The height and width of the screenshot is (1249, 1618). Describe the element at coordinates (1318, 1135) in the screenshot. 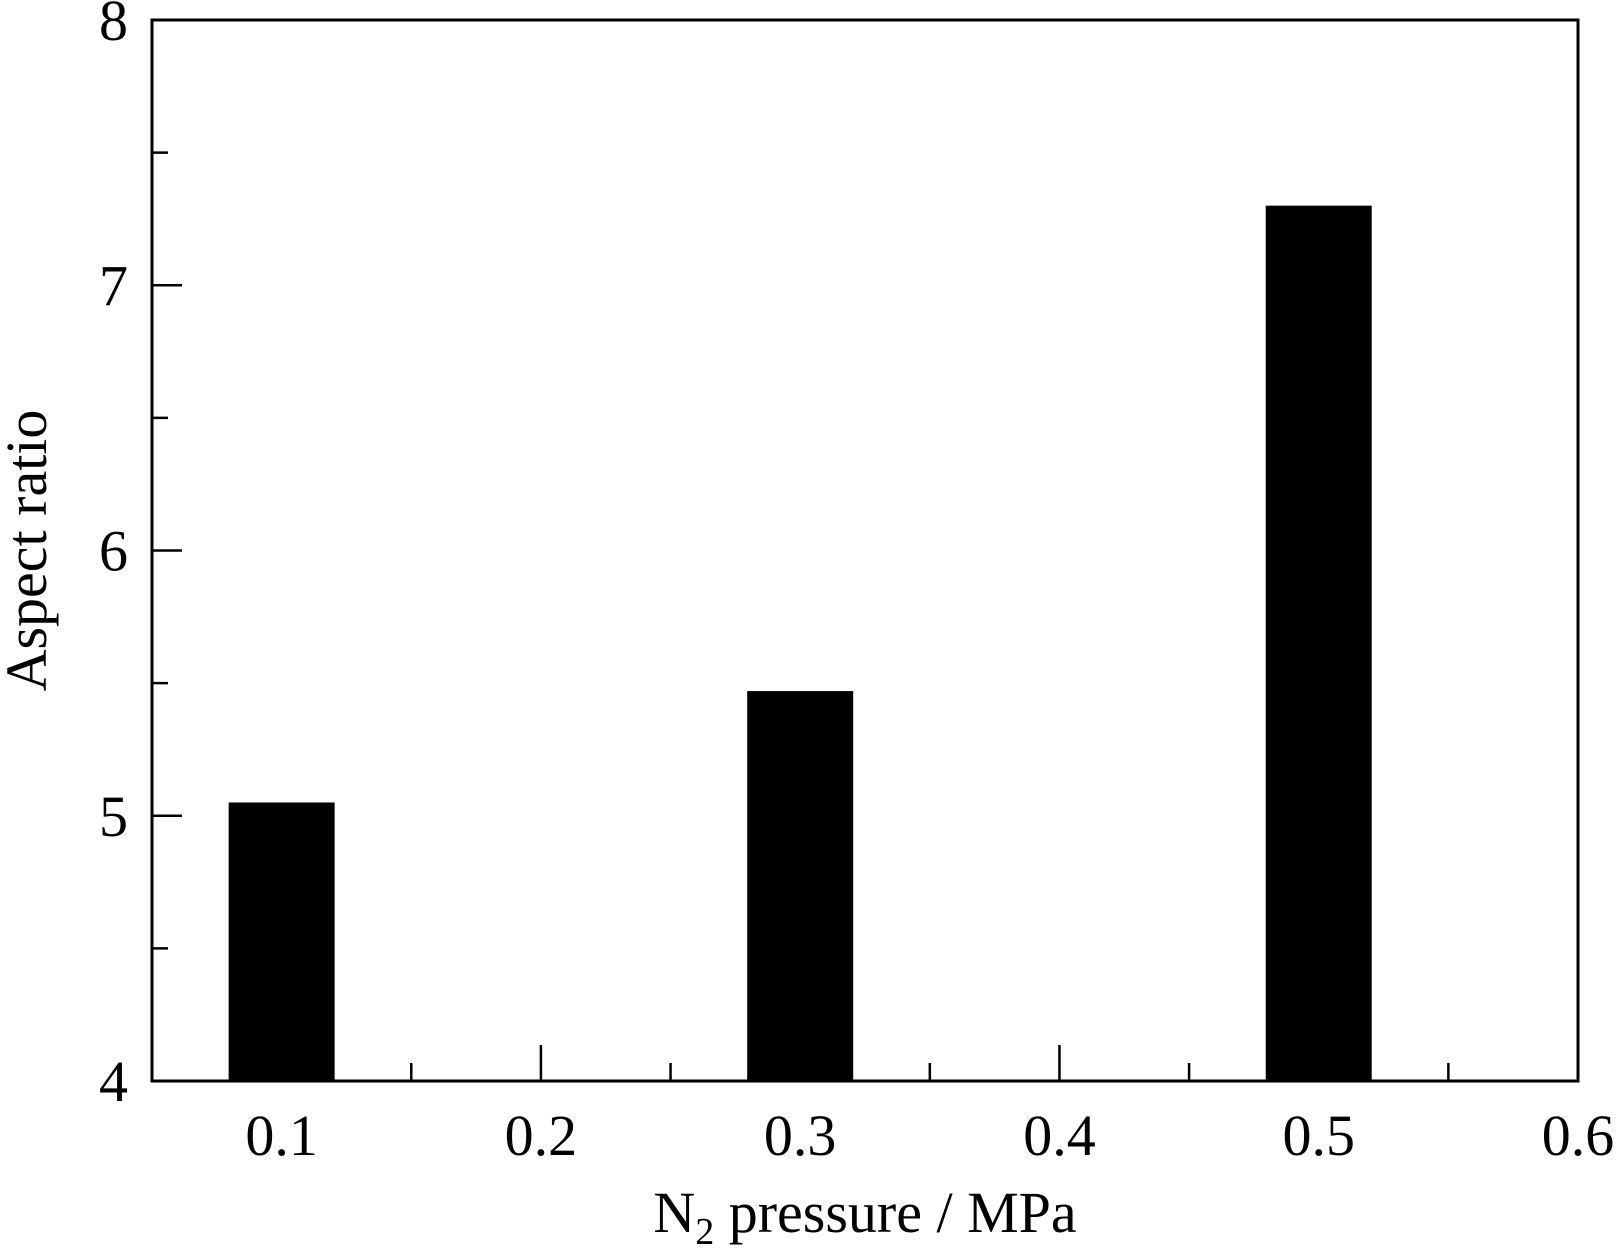

I see `x-tick-label: 0.5` at that location.